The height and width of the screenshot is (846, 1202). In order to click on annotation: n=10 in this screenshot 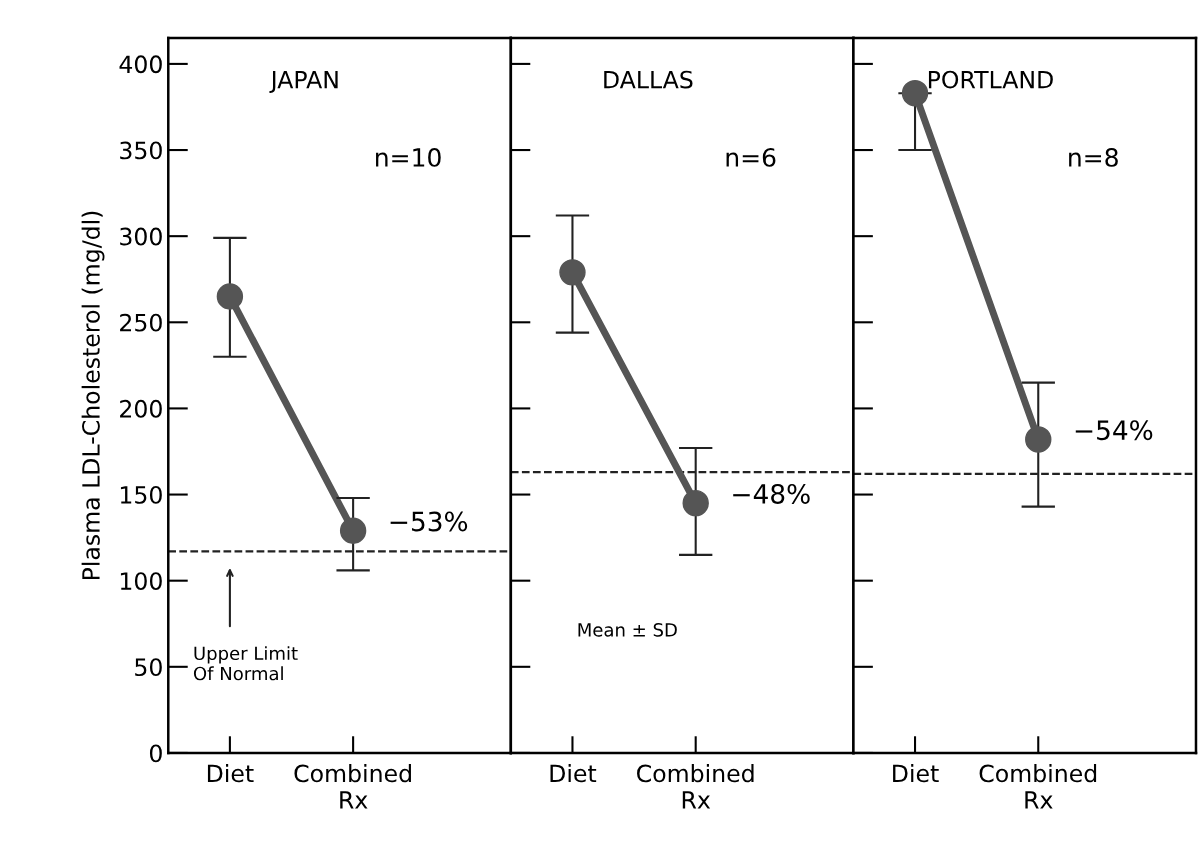, I will do `click(408, 157)`.